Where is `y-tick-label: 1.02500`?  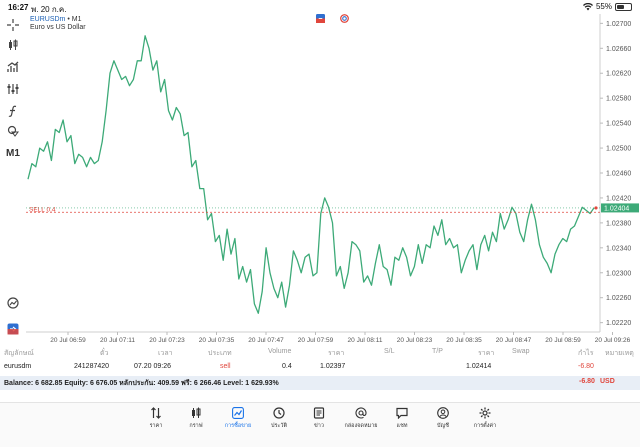 y-tick-label: 1.02500 is located at coordinates (618, 149).